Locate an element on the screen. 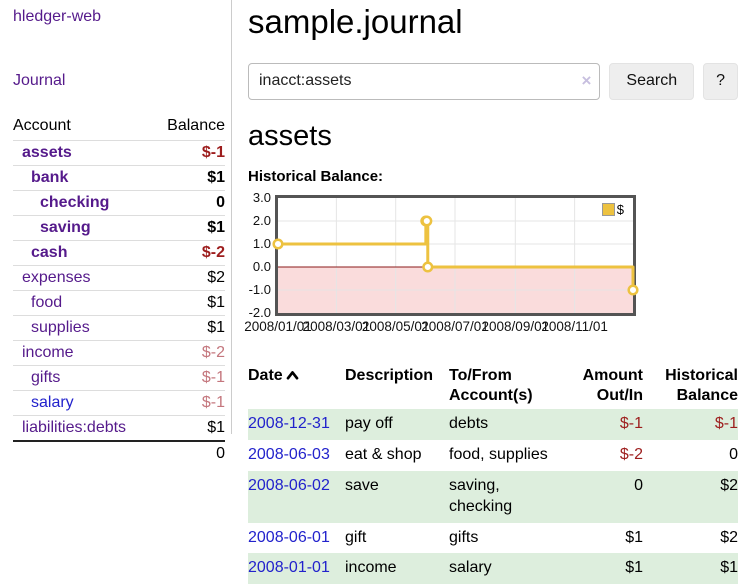  y-tick-label: 0.0 is located at coordinates (261, 267).